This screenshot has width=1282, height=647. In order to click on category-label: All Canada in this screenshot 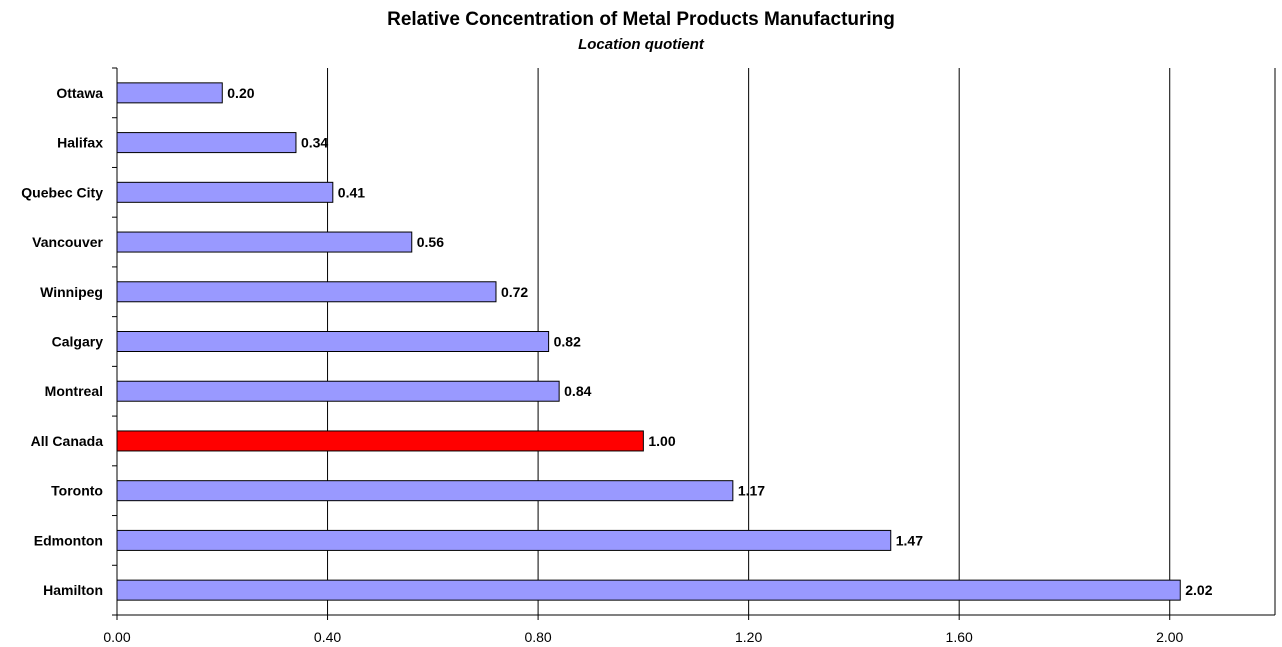, I will do `click(67, 441)`.